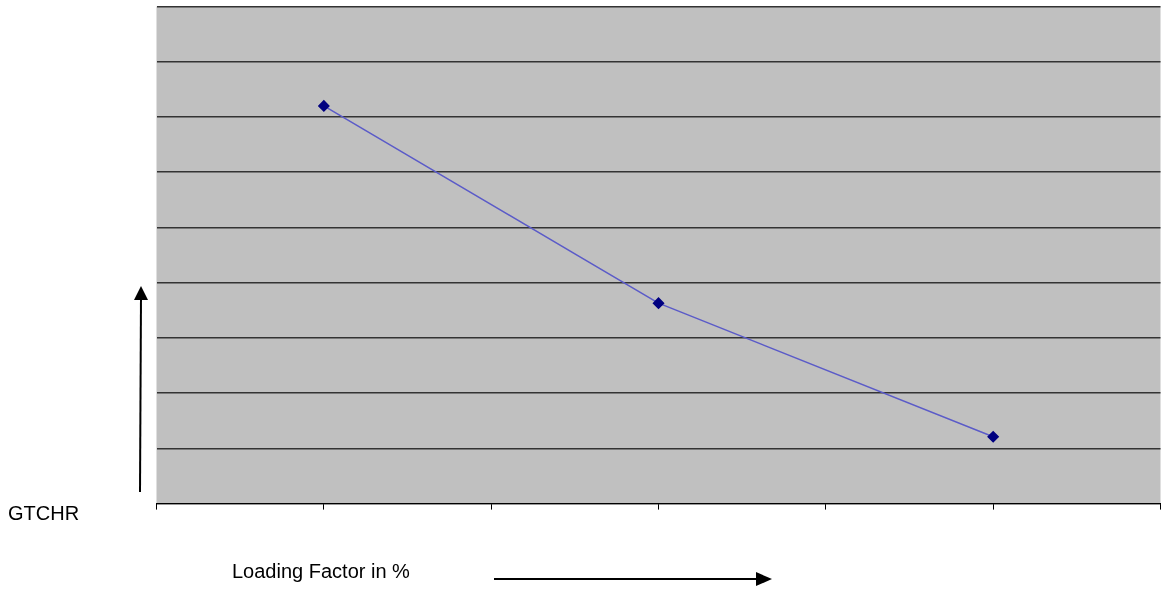 The image size is (1167, 599). I want to click on x-axis-title: Loading Factor in %, so click(321, 571).